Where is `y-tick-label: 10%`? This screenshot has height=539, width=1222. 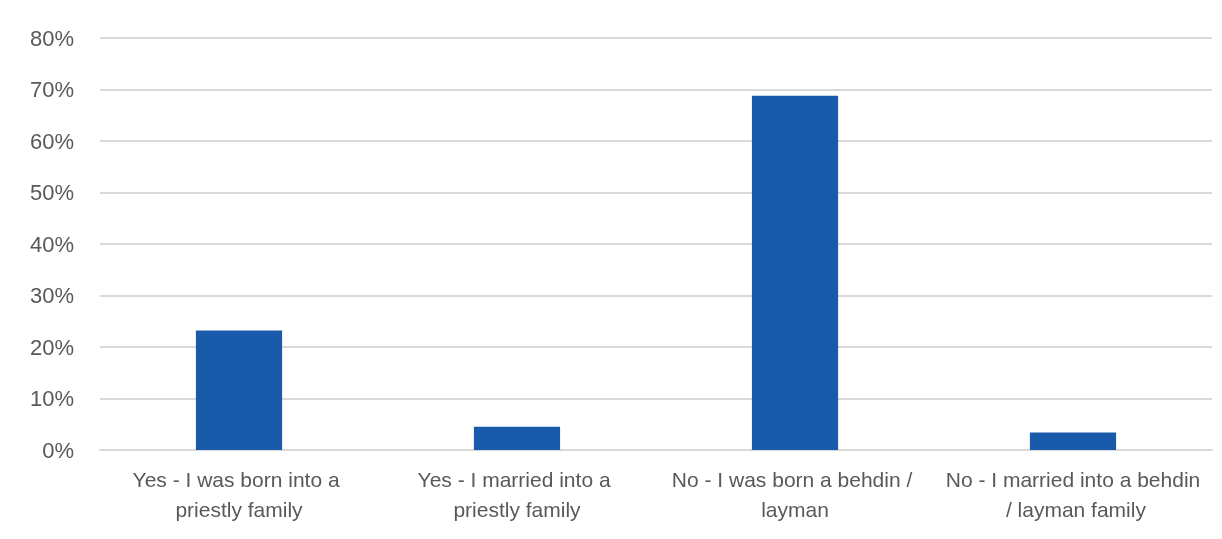 y-tick-label: 10% is located at coordinates (51, 398).